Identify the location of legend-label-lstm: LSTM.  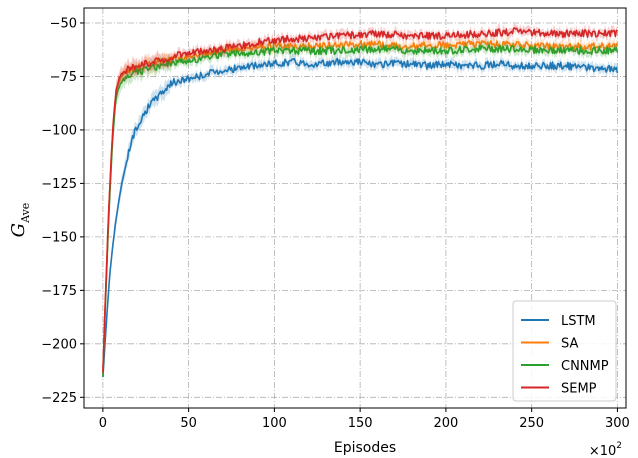
(578, 321).